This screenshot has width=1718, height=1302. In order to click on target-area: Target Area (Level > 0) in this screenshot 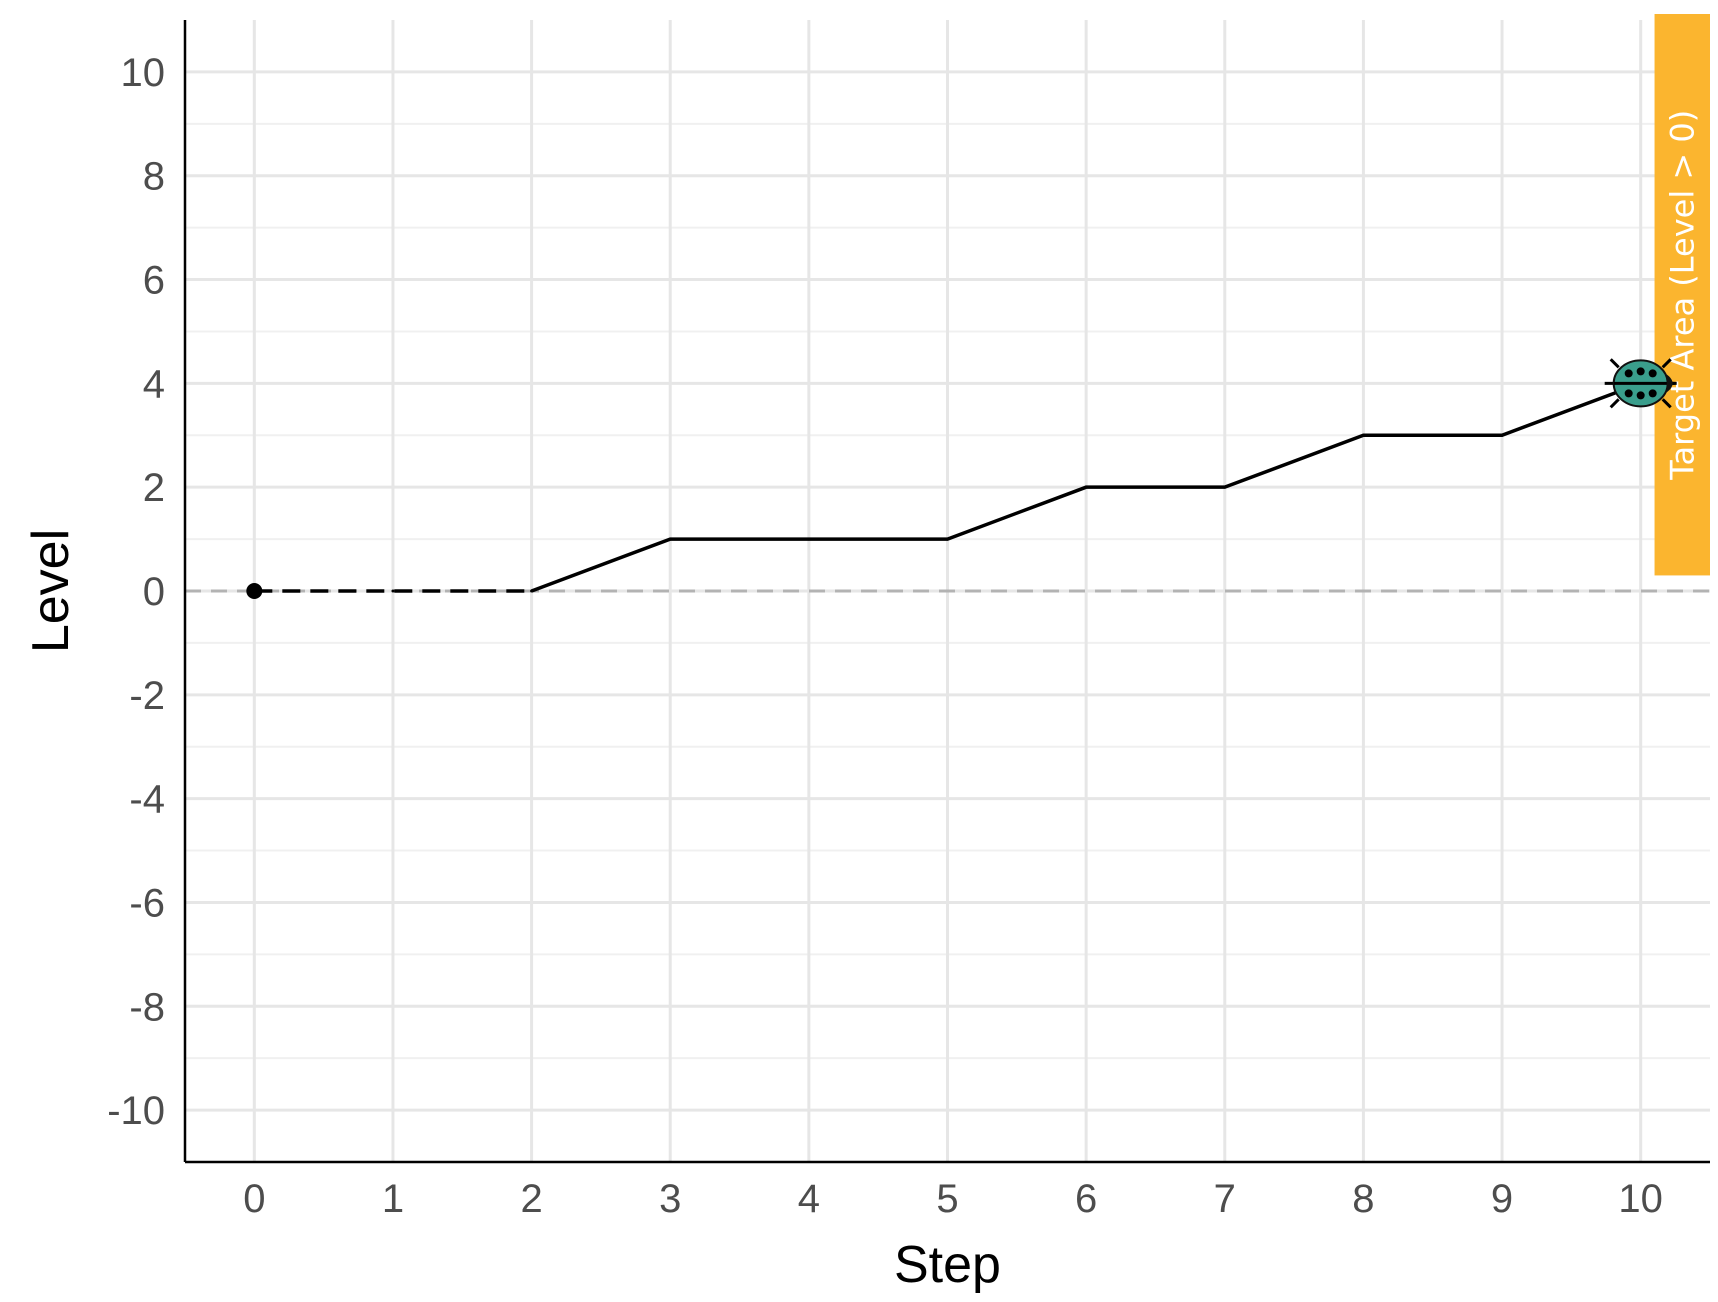, I will do `click(1682, 295)`.